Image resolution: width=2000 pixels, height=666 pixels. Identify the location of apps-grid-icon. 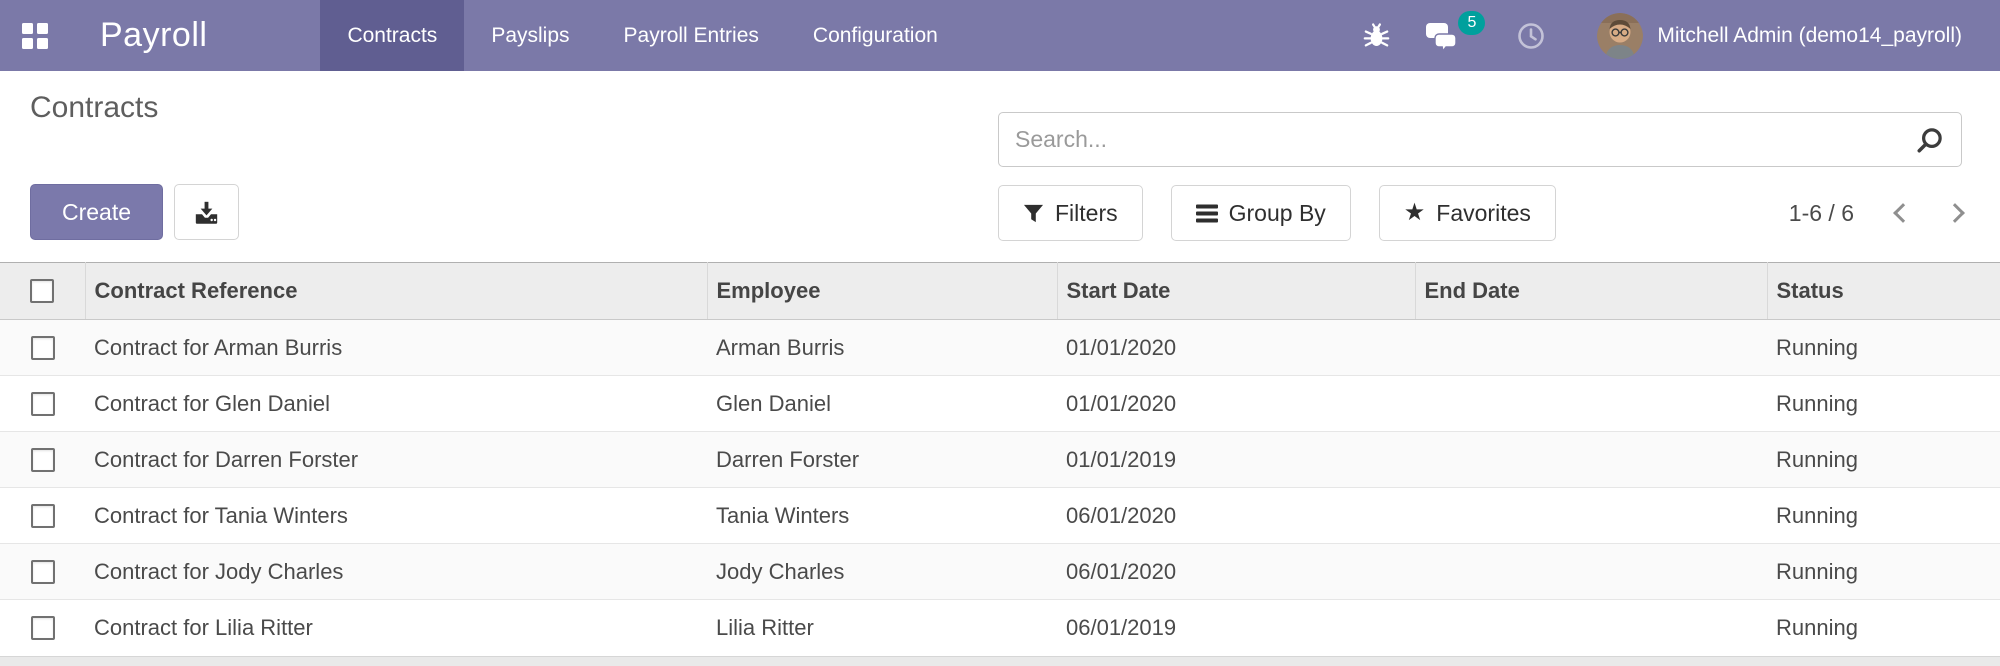
(35, 35).